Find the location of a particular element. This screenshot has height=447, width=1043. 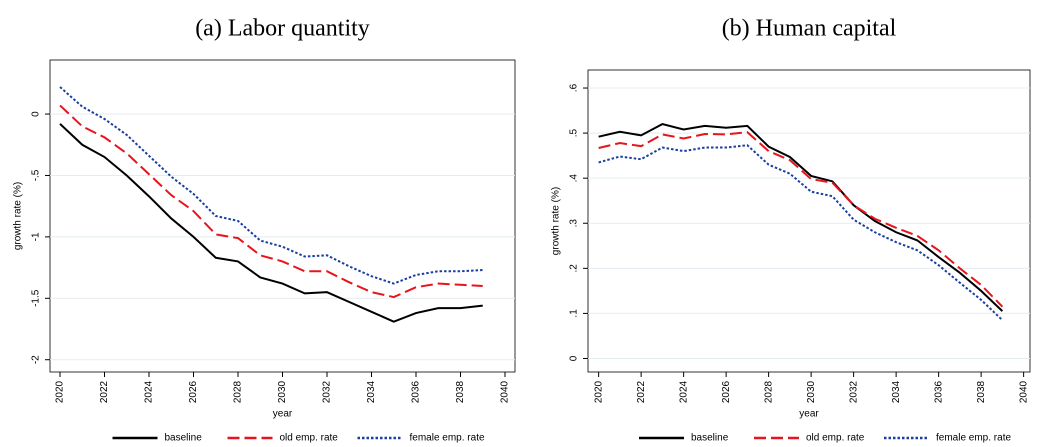

y-tick-label: .3 is located at coordinates (574, 223).